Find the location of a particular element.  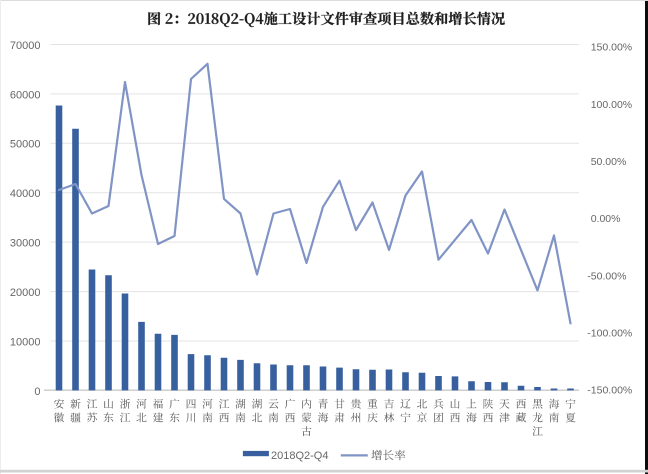

svg-text: 20000 is located at coordinates (25, 293).